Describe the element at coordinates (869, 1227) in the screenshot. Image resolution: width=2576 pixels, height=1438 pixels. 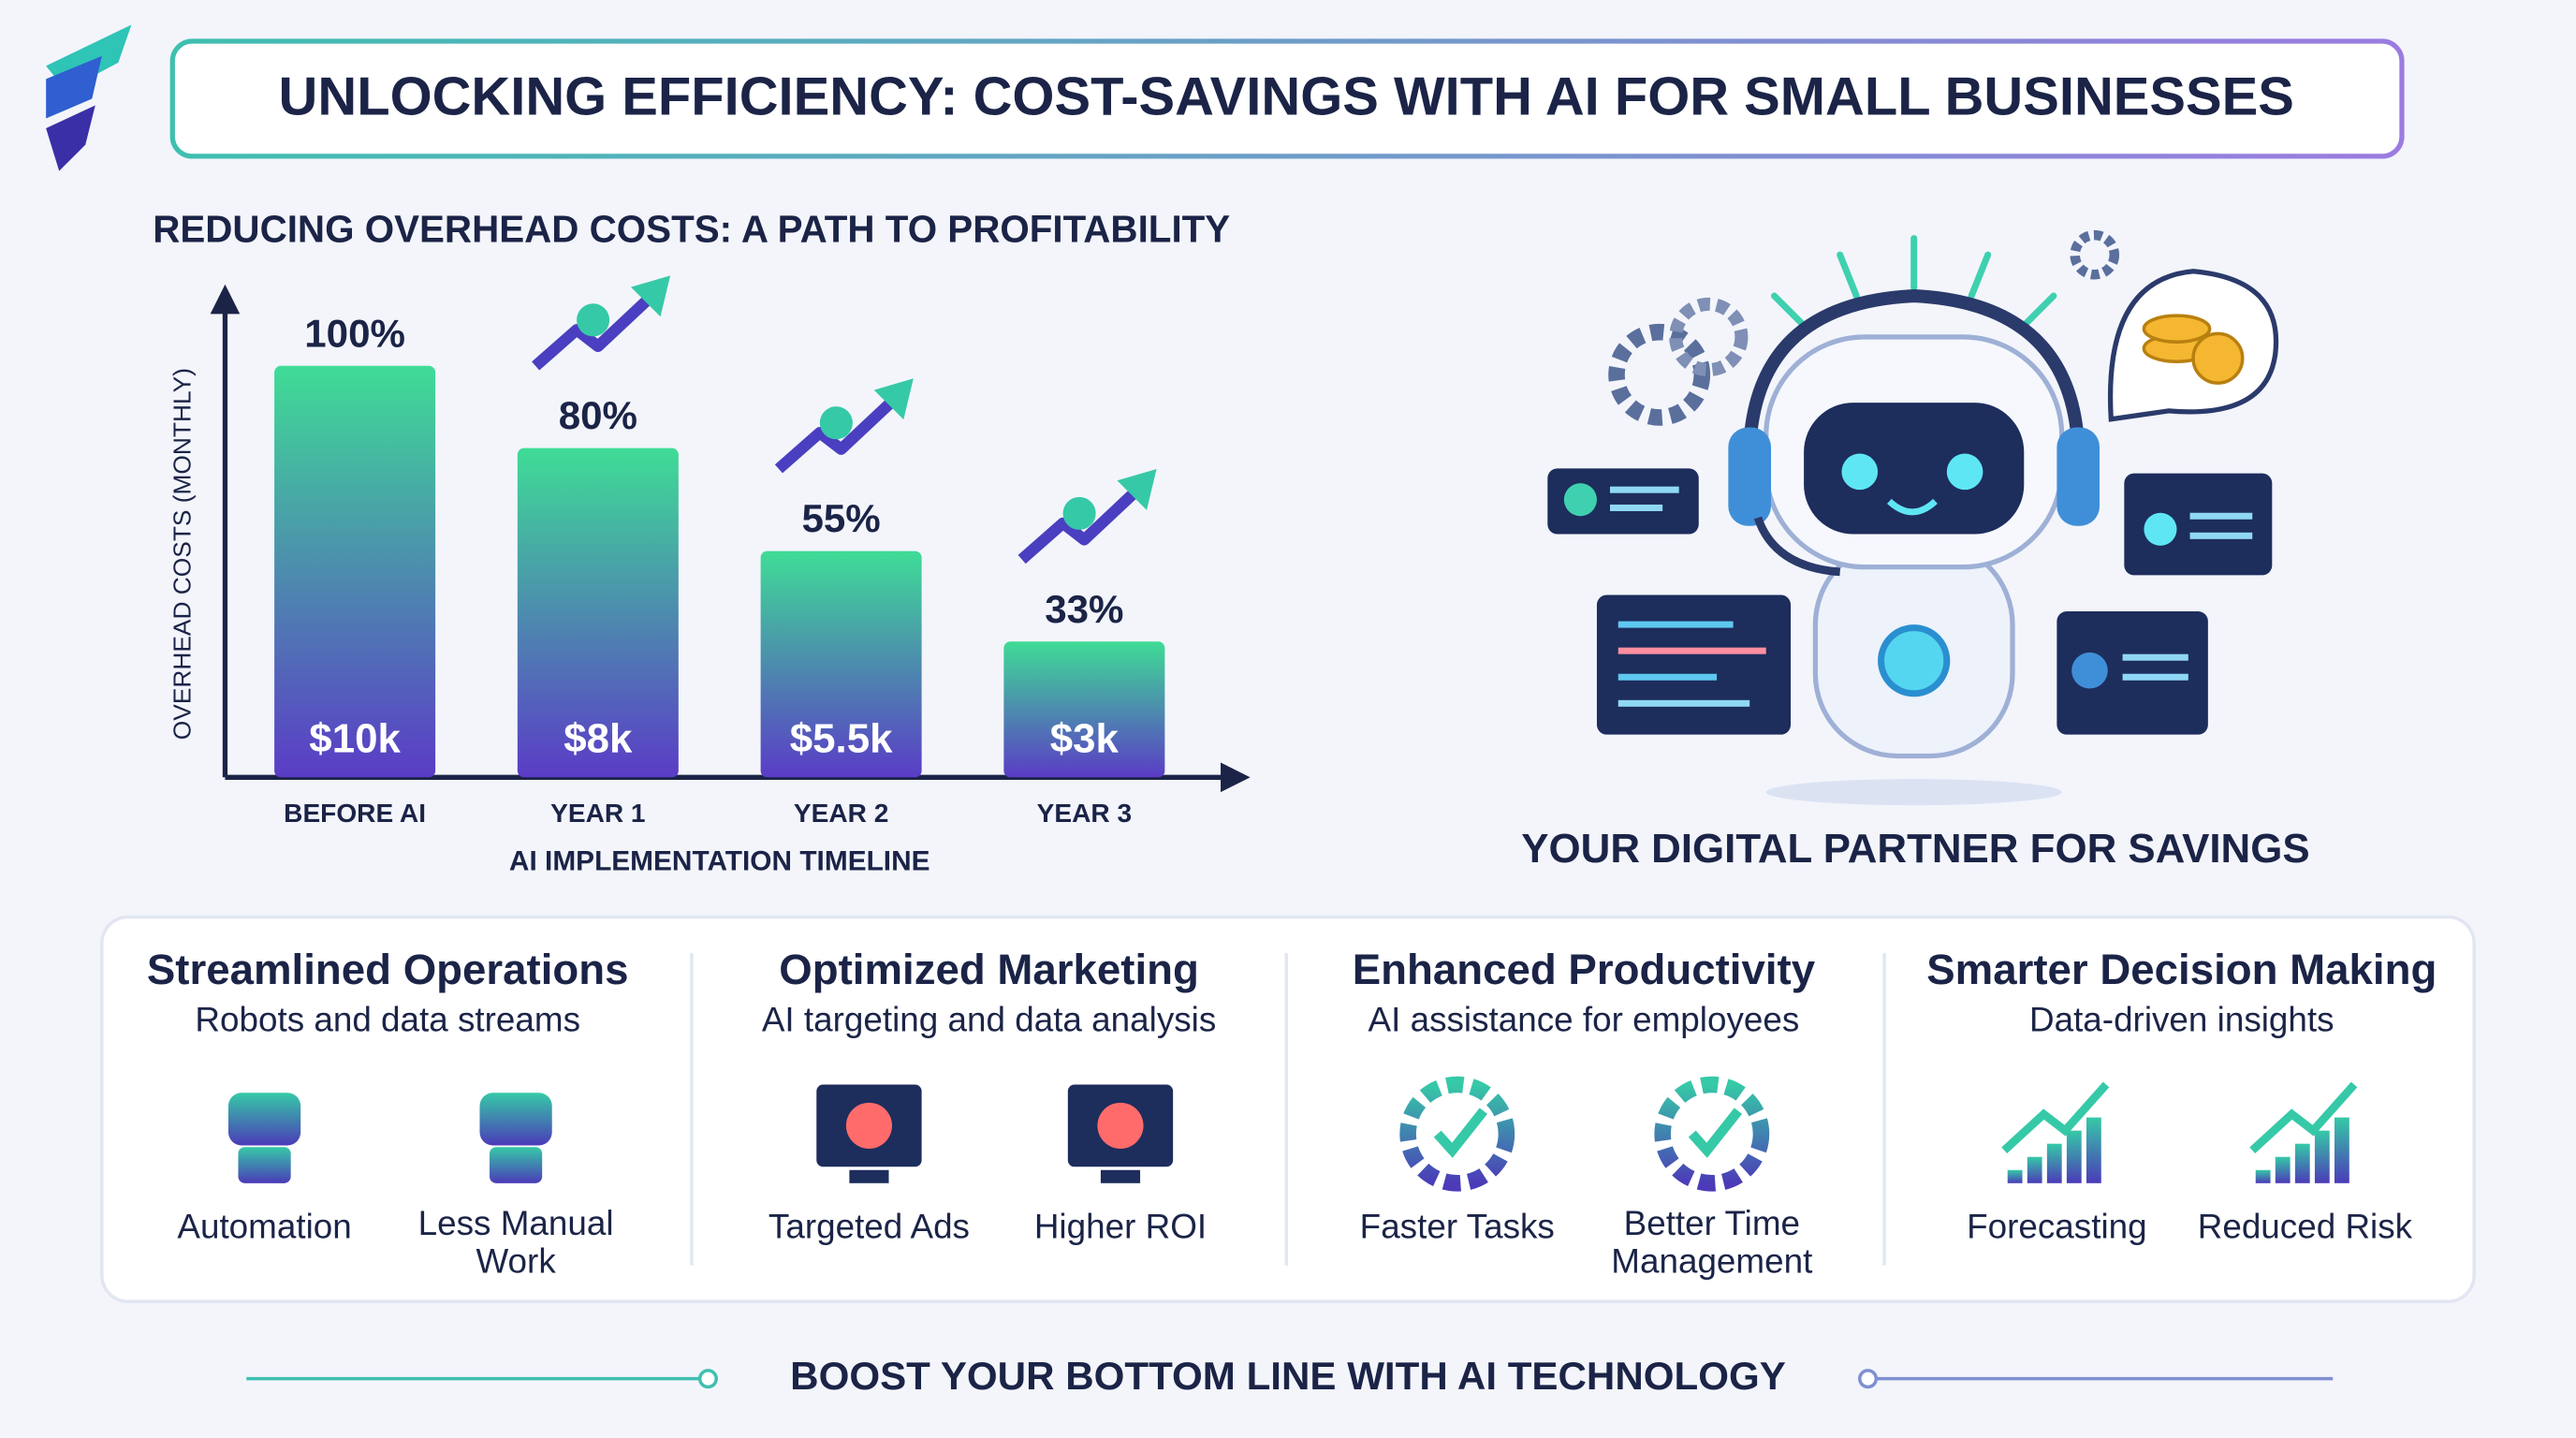
I see `item-label: Targeted Ads` at that location.